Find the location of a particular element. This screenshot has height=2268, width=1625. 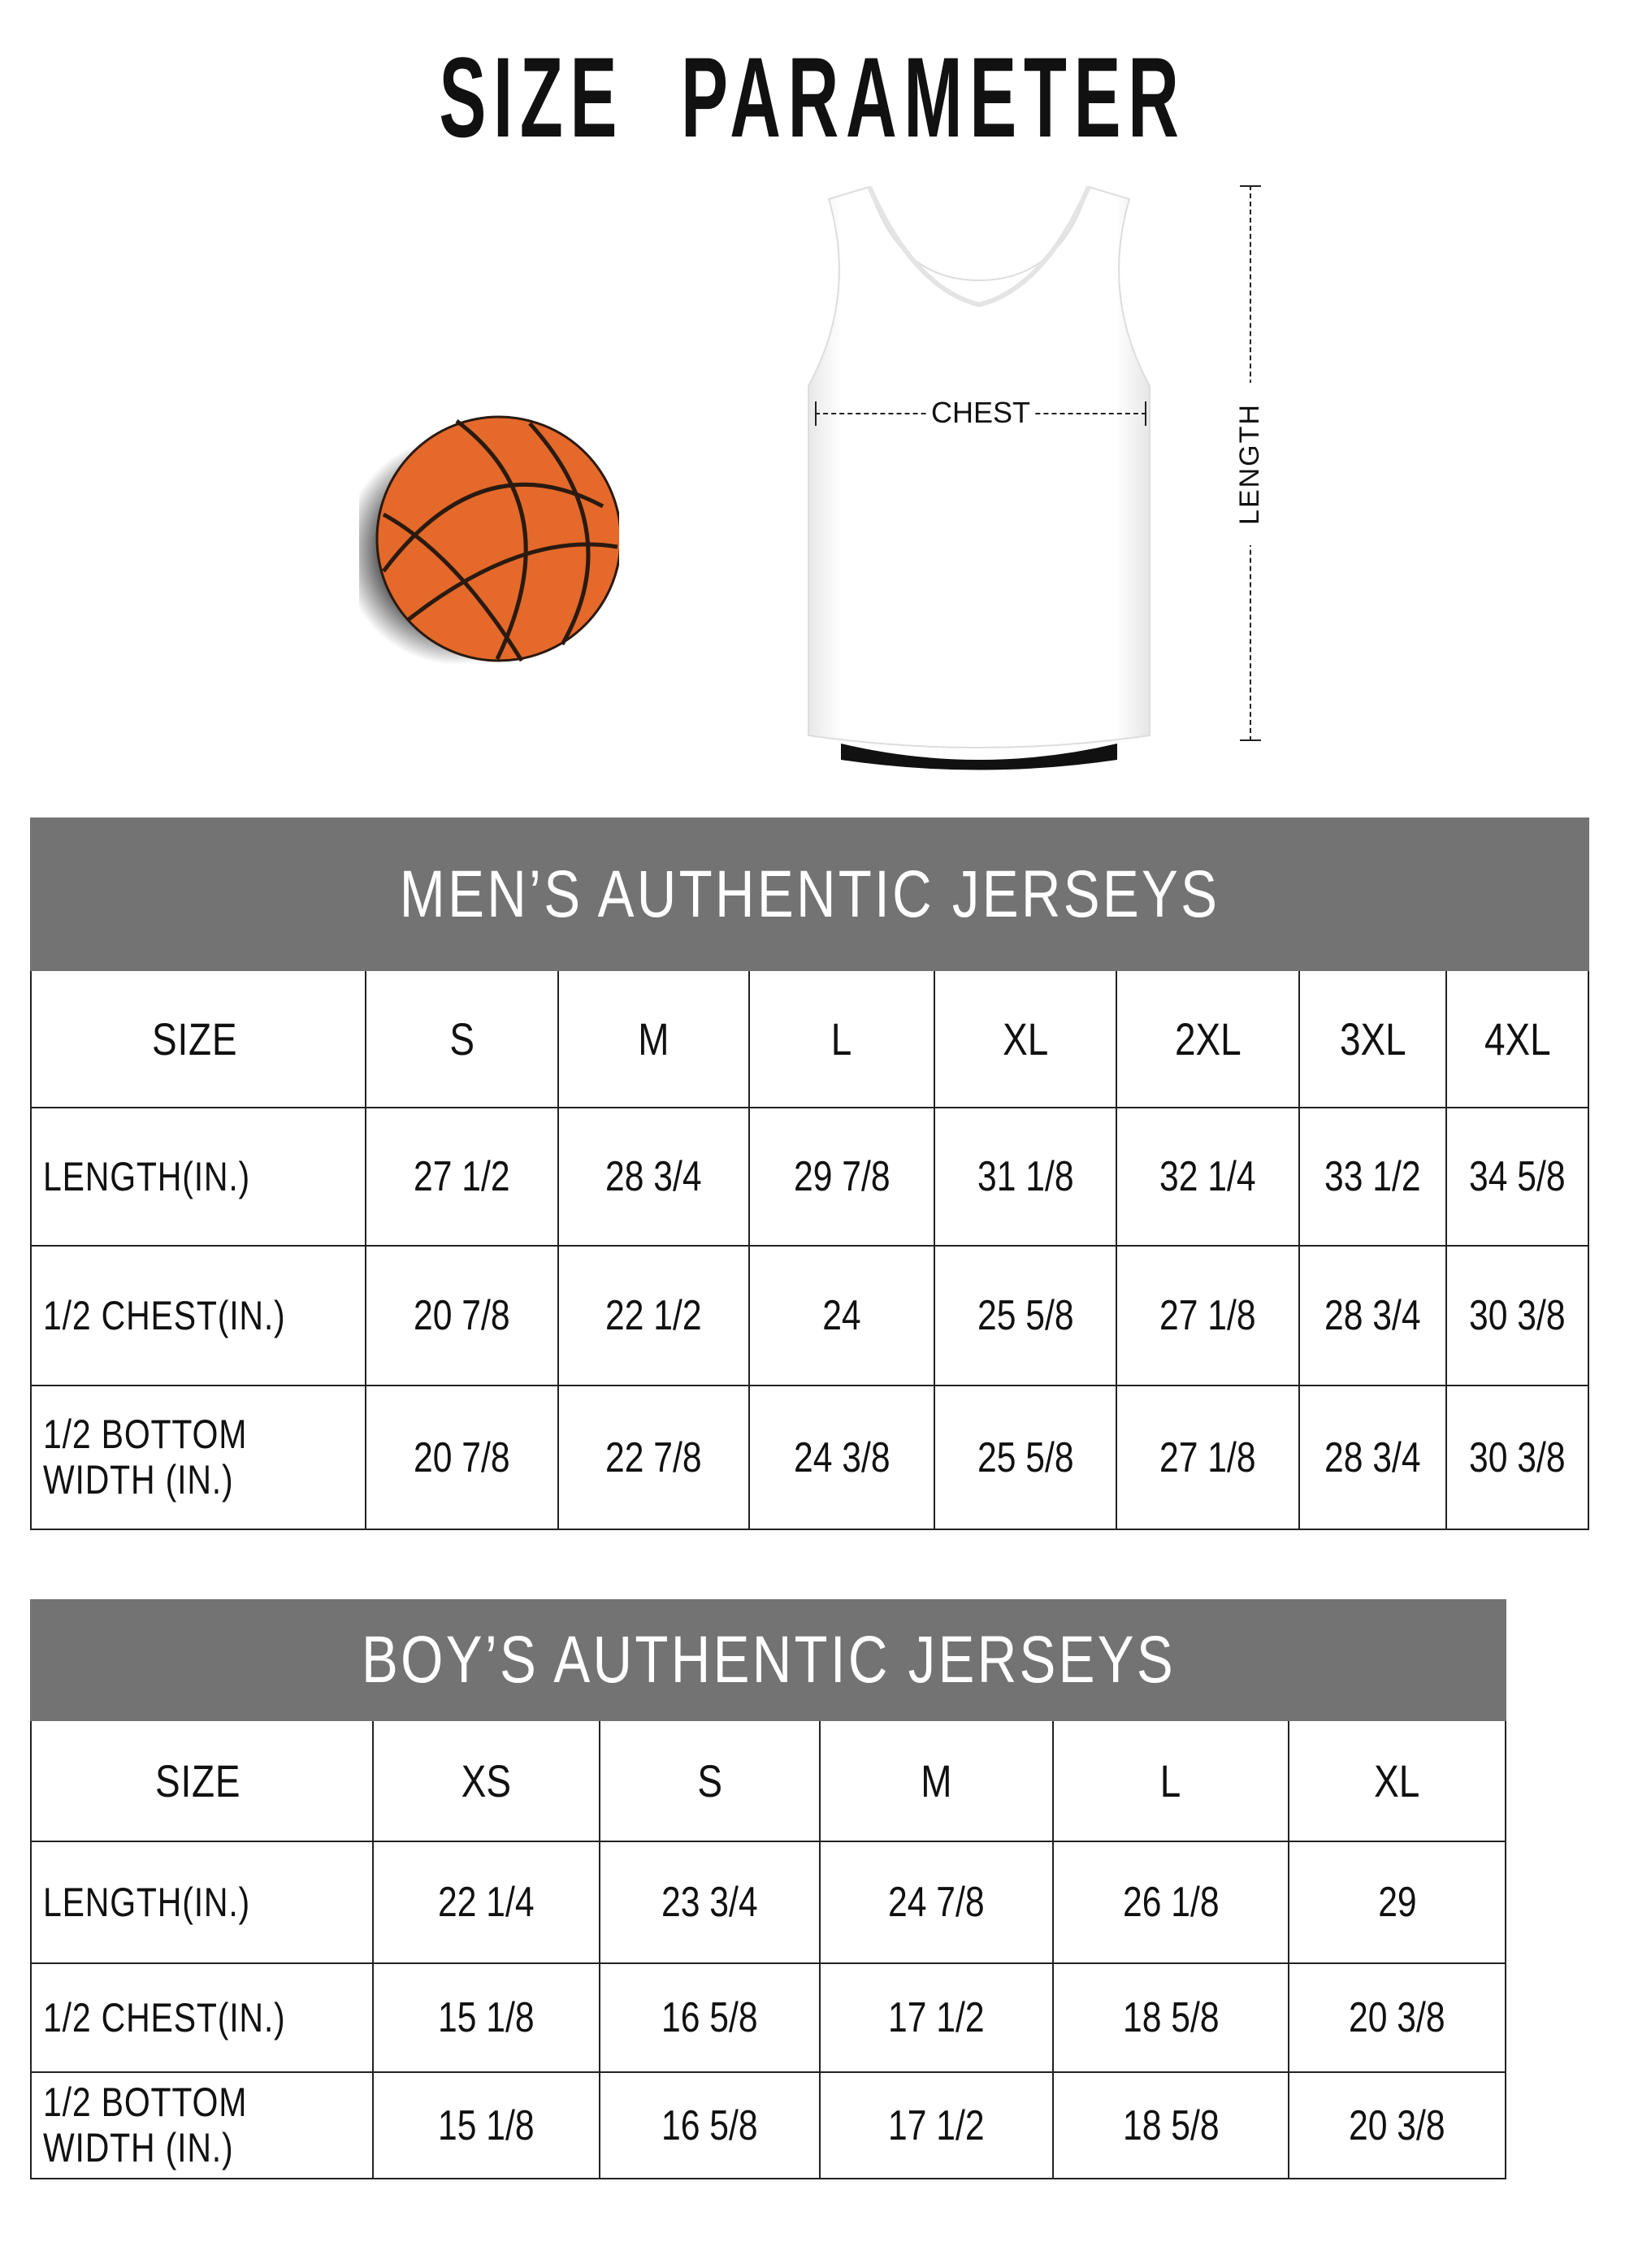

table-title-text: BOY’S AUTHENTIC JERSEYS is located at coordinates (769, 1660).